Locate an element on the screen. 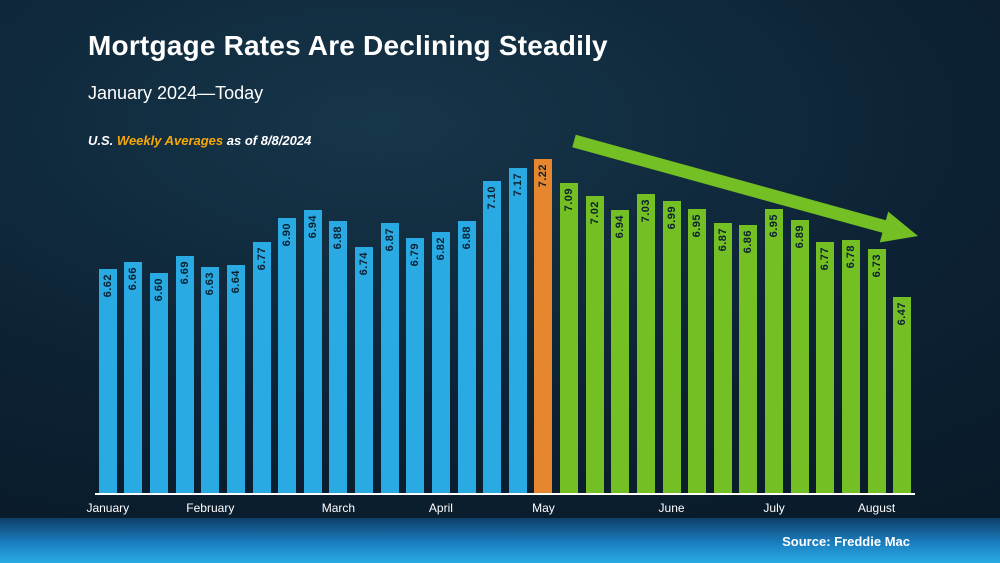  bar-value-label: 6.82 is located at coordinates (440, 249).